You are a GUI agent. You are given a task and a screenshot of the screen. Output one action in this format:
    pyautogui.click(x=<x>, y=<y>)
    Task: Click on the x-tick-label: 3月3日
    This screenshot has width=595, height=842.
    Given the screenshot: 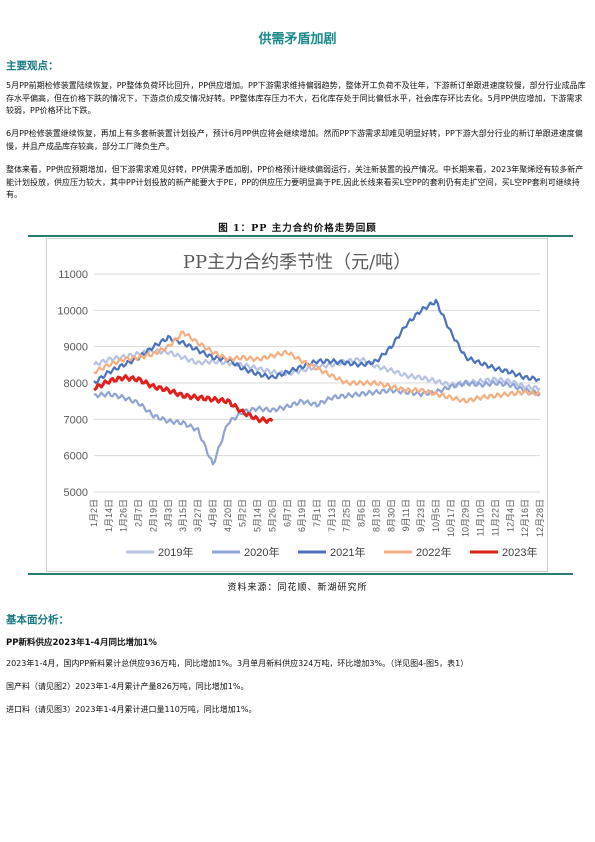 What is the action you would take?
    pyautogui.click(x=168, y=513)
    